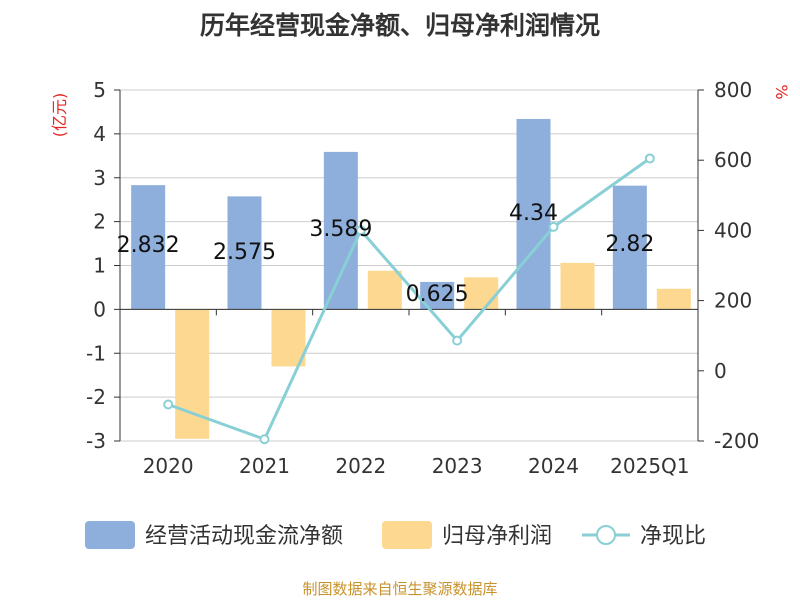  I want to click on legend-swatch-net-profit, so click(407, 535).